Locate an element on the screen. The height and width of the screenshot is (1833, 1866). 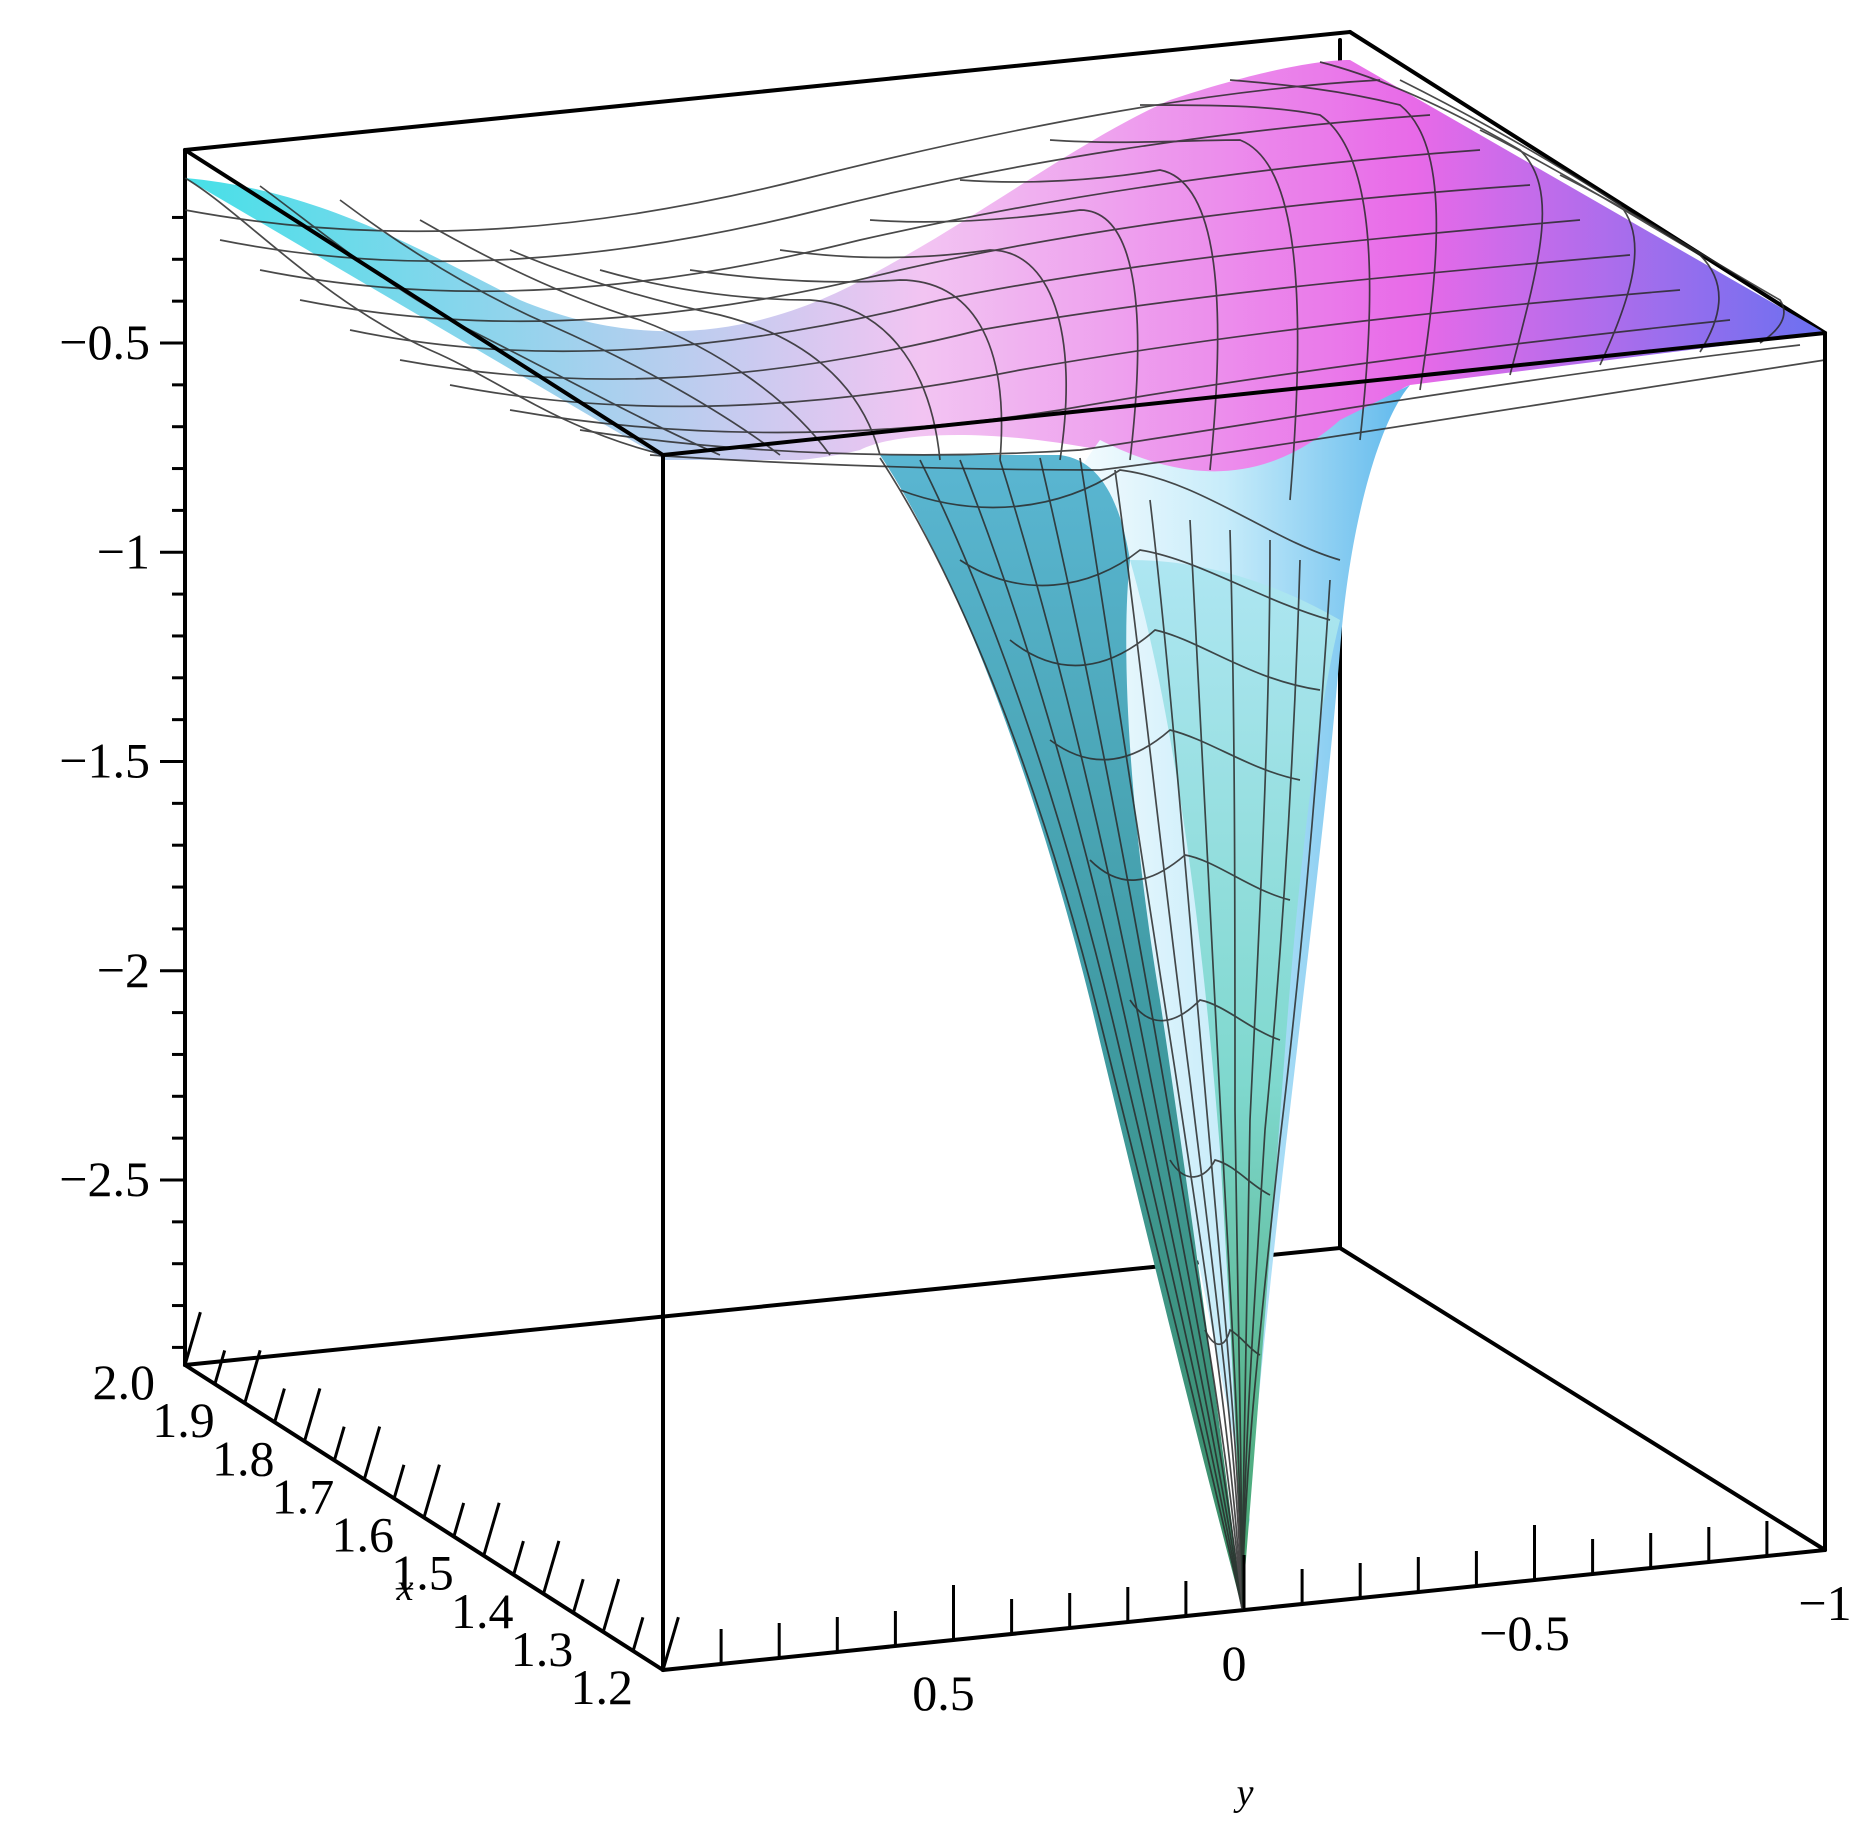
y-axis-label: y is located at coordinates (1243, 1793).